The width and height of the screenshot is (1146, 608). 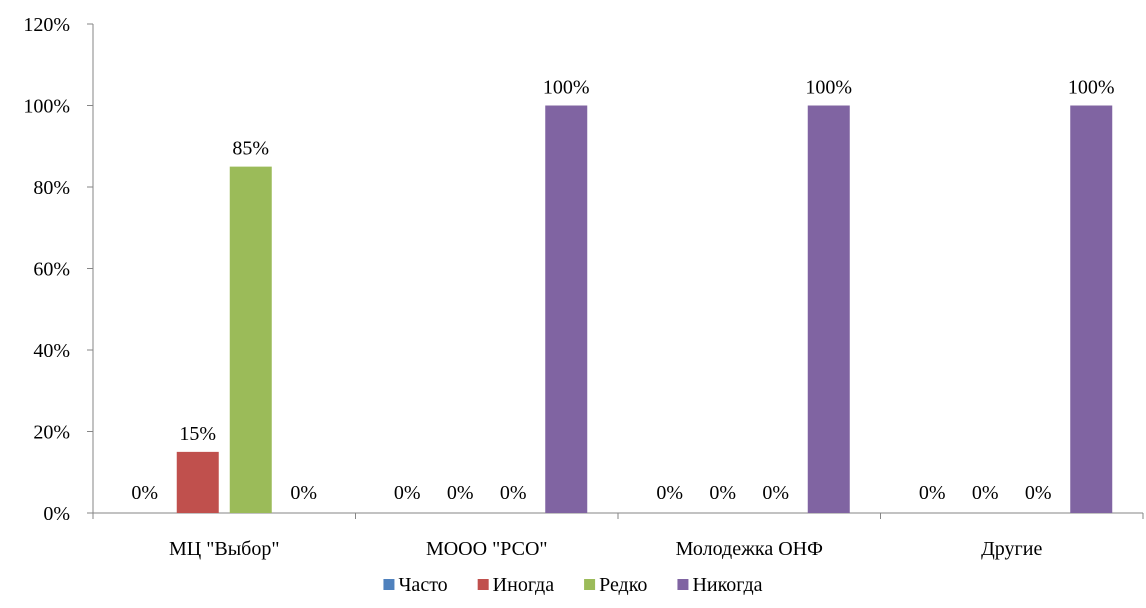 I want to click on legend: Часто Иногда Редко Никогда, so click(x=573, y=585).